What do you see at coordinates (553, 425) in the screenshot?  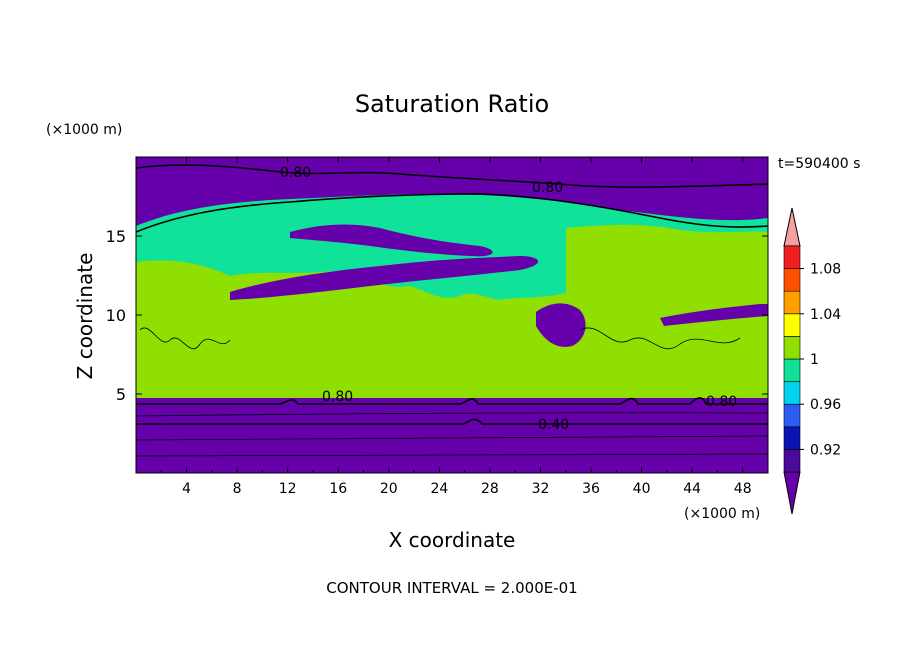 I see `contour-label: 0.40` at bounding box center [553, 425].